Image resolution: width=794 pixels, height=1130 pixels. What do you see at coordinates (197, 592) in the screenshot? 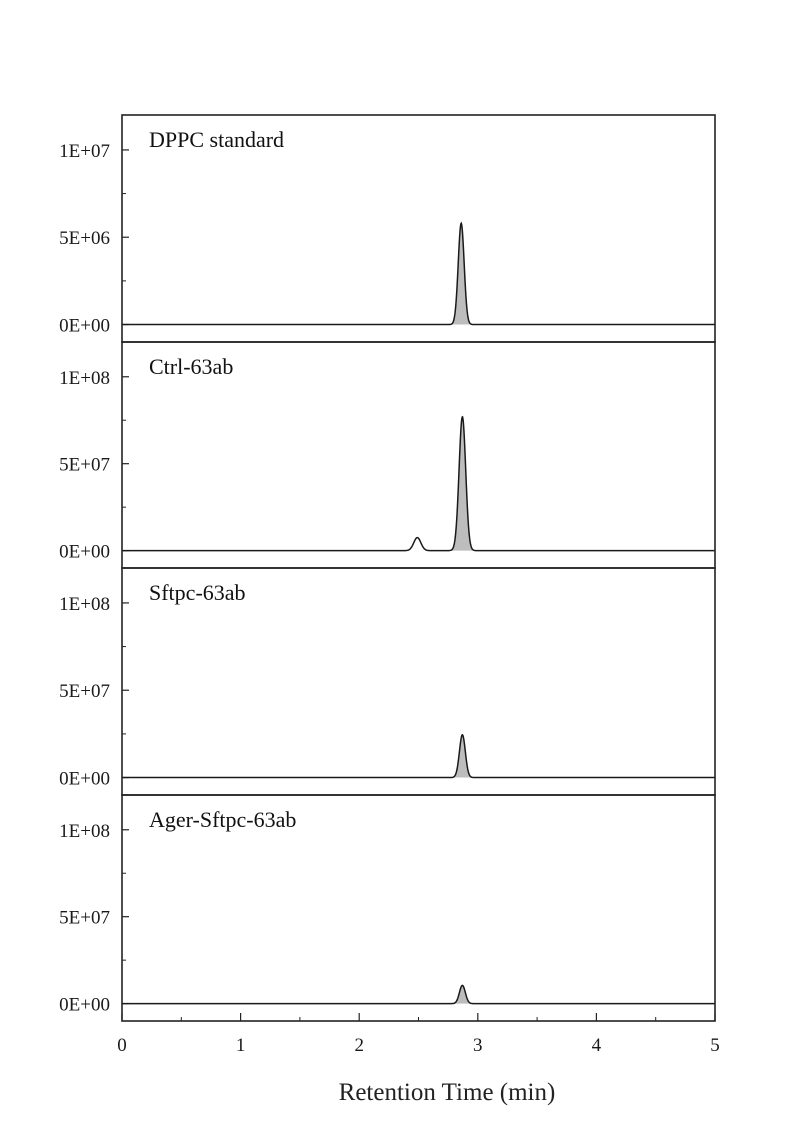
I see `panel-label: Sftpc-63ab` at bounding box center [197, 592].